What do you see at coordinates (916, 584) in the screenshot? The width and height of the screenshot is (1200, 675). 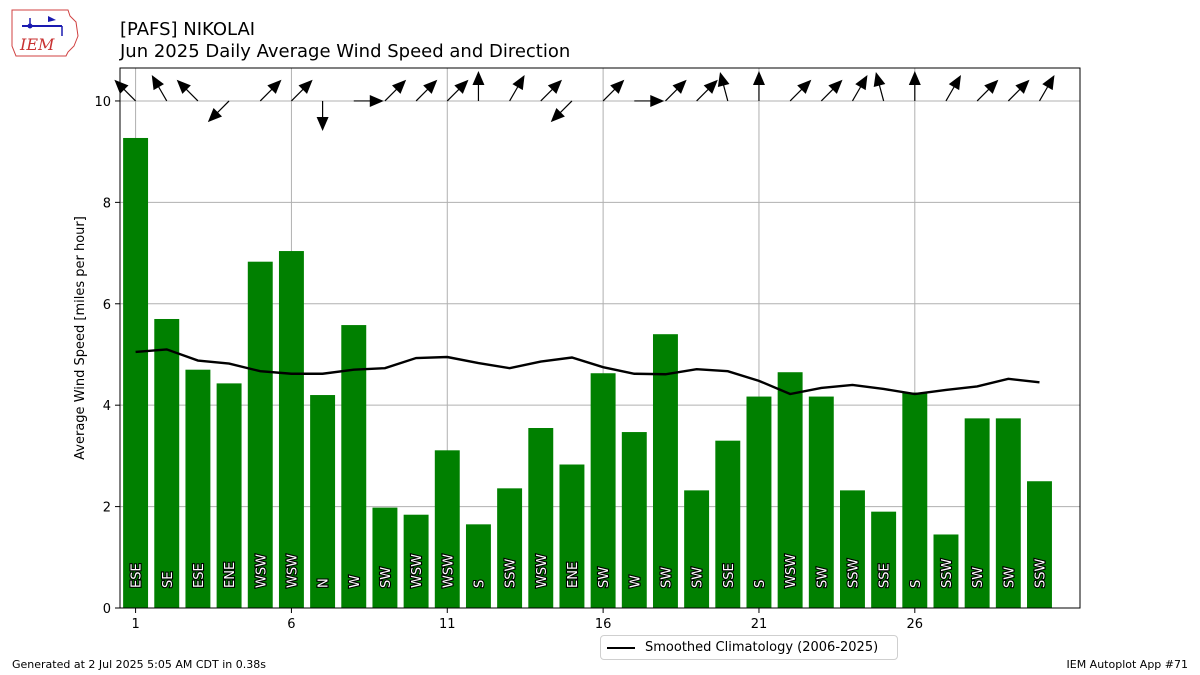 I see `direction-label-day-26: S` at bounding box center [916, 584].